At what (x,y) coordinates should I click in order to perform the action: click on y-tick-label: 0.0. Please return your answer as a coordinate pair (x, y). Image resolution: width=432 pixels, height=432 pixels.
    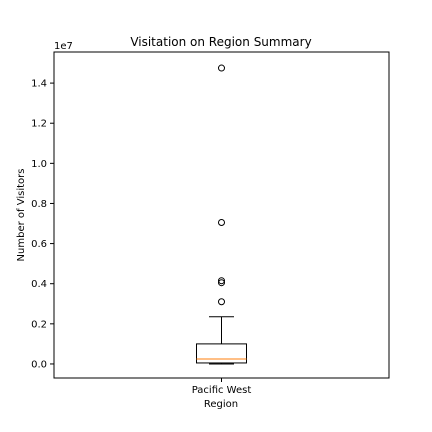
    Looking at the image, I should click on (39, 364).